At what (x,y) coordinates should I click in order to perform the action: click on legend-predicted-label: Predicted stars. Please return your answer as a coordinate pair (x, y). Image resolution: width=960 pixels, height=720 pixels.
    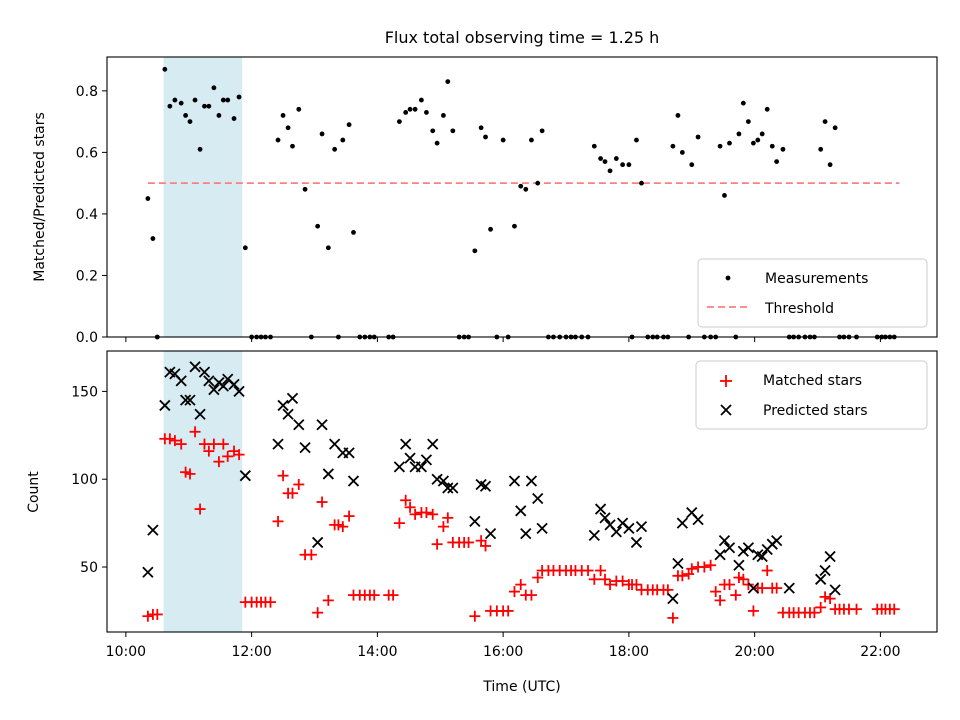
    Looking at the image, I should click on (815, 411).